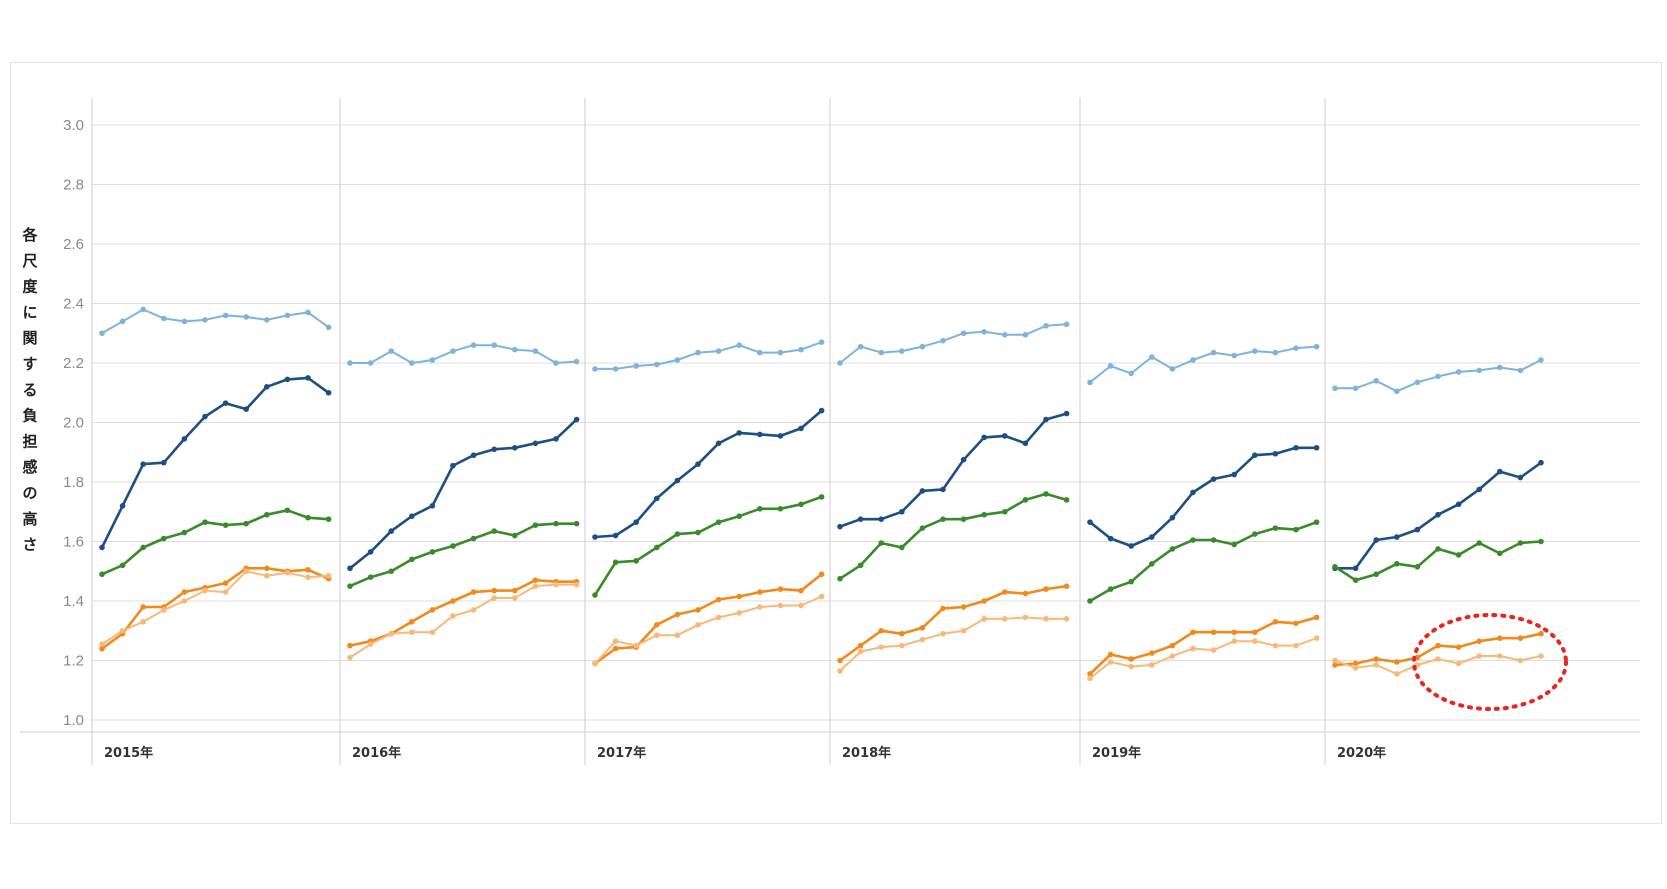  What do you see at coordinates (73, 125) in the screenshot?
I see `y-tick-label: 3.0` at bounding box center [73, 125].